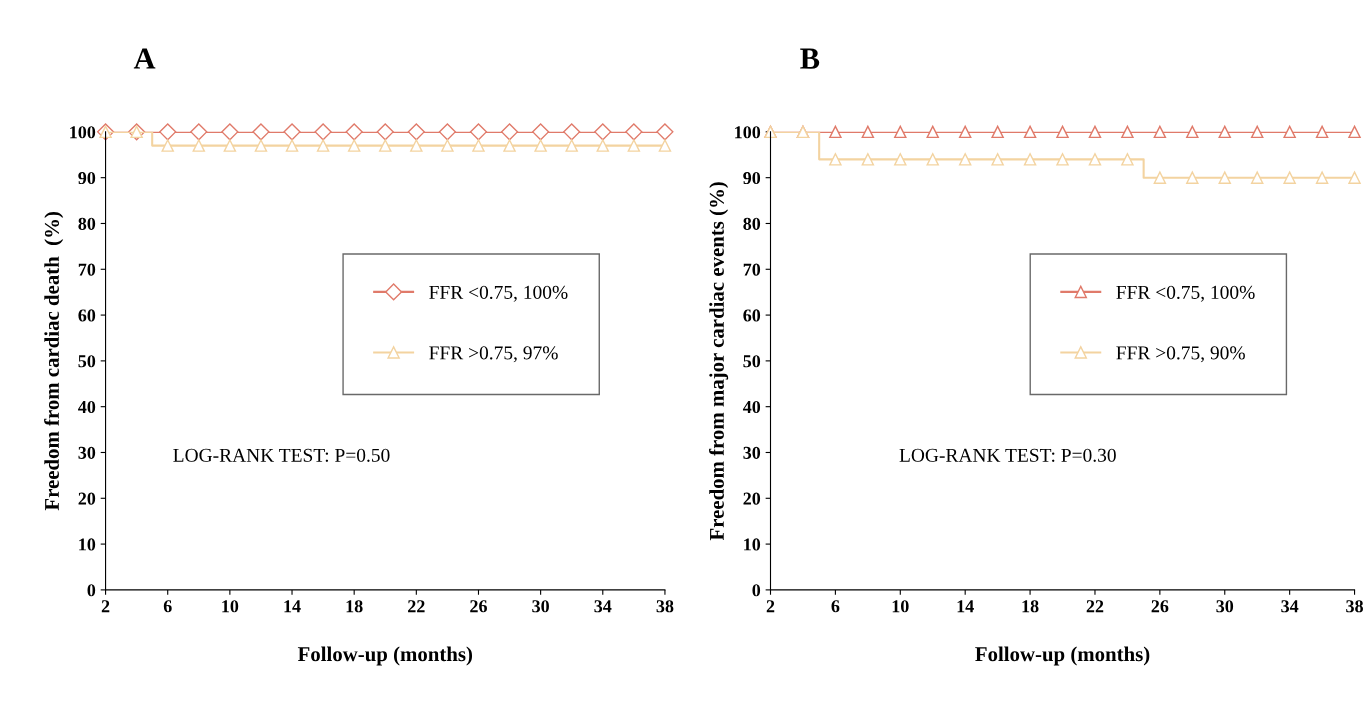 The height and width of the screenshot is (709, 1371). What do you see at coordinates (1007, 455) in the screenshot?
I see `annotation: LOG-RANK TEST: P=0.30` at bounding box center [1007, 455].